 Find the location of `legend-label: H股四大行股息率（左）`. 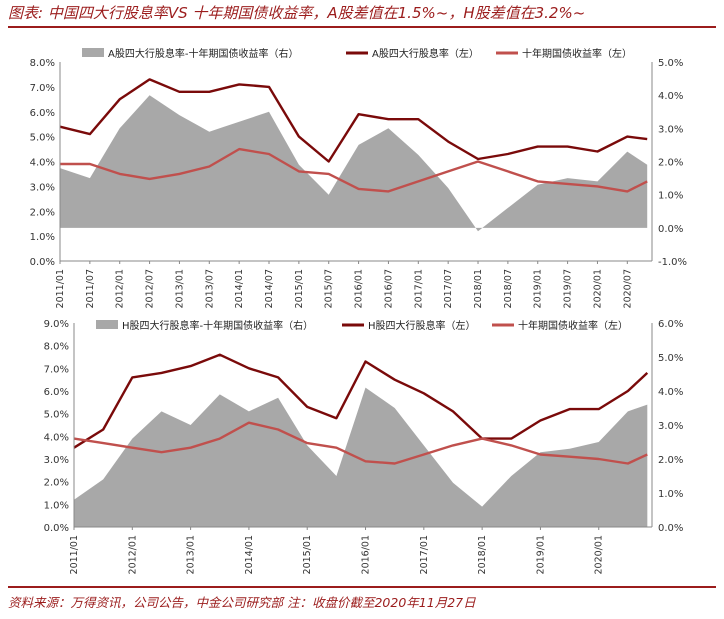

legend-label: H股四大行股息率（左） is located at coordinates (422, 325).